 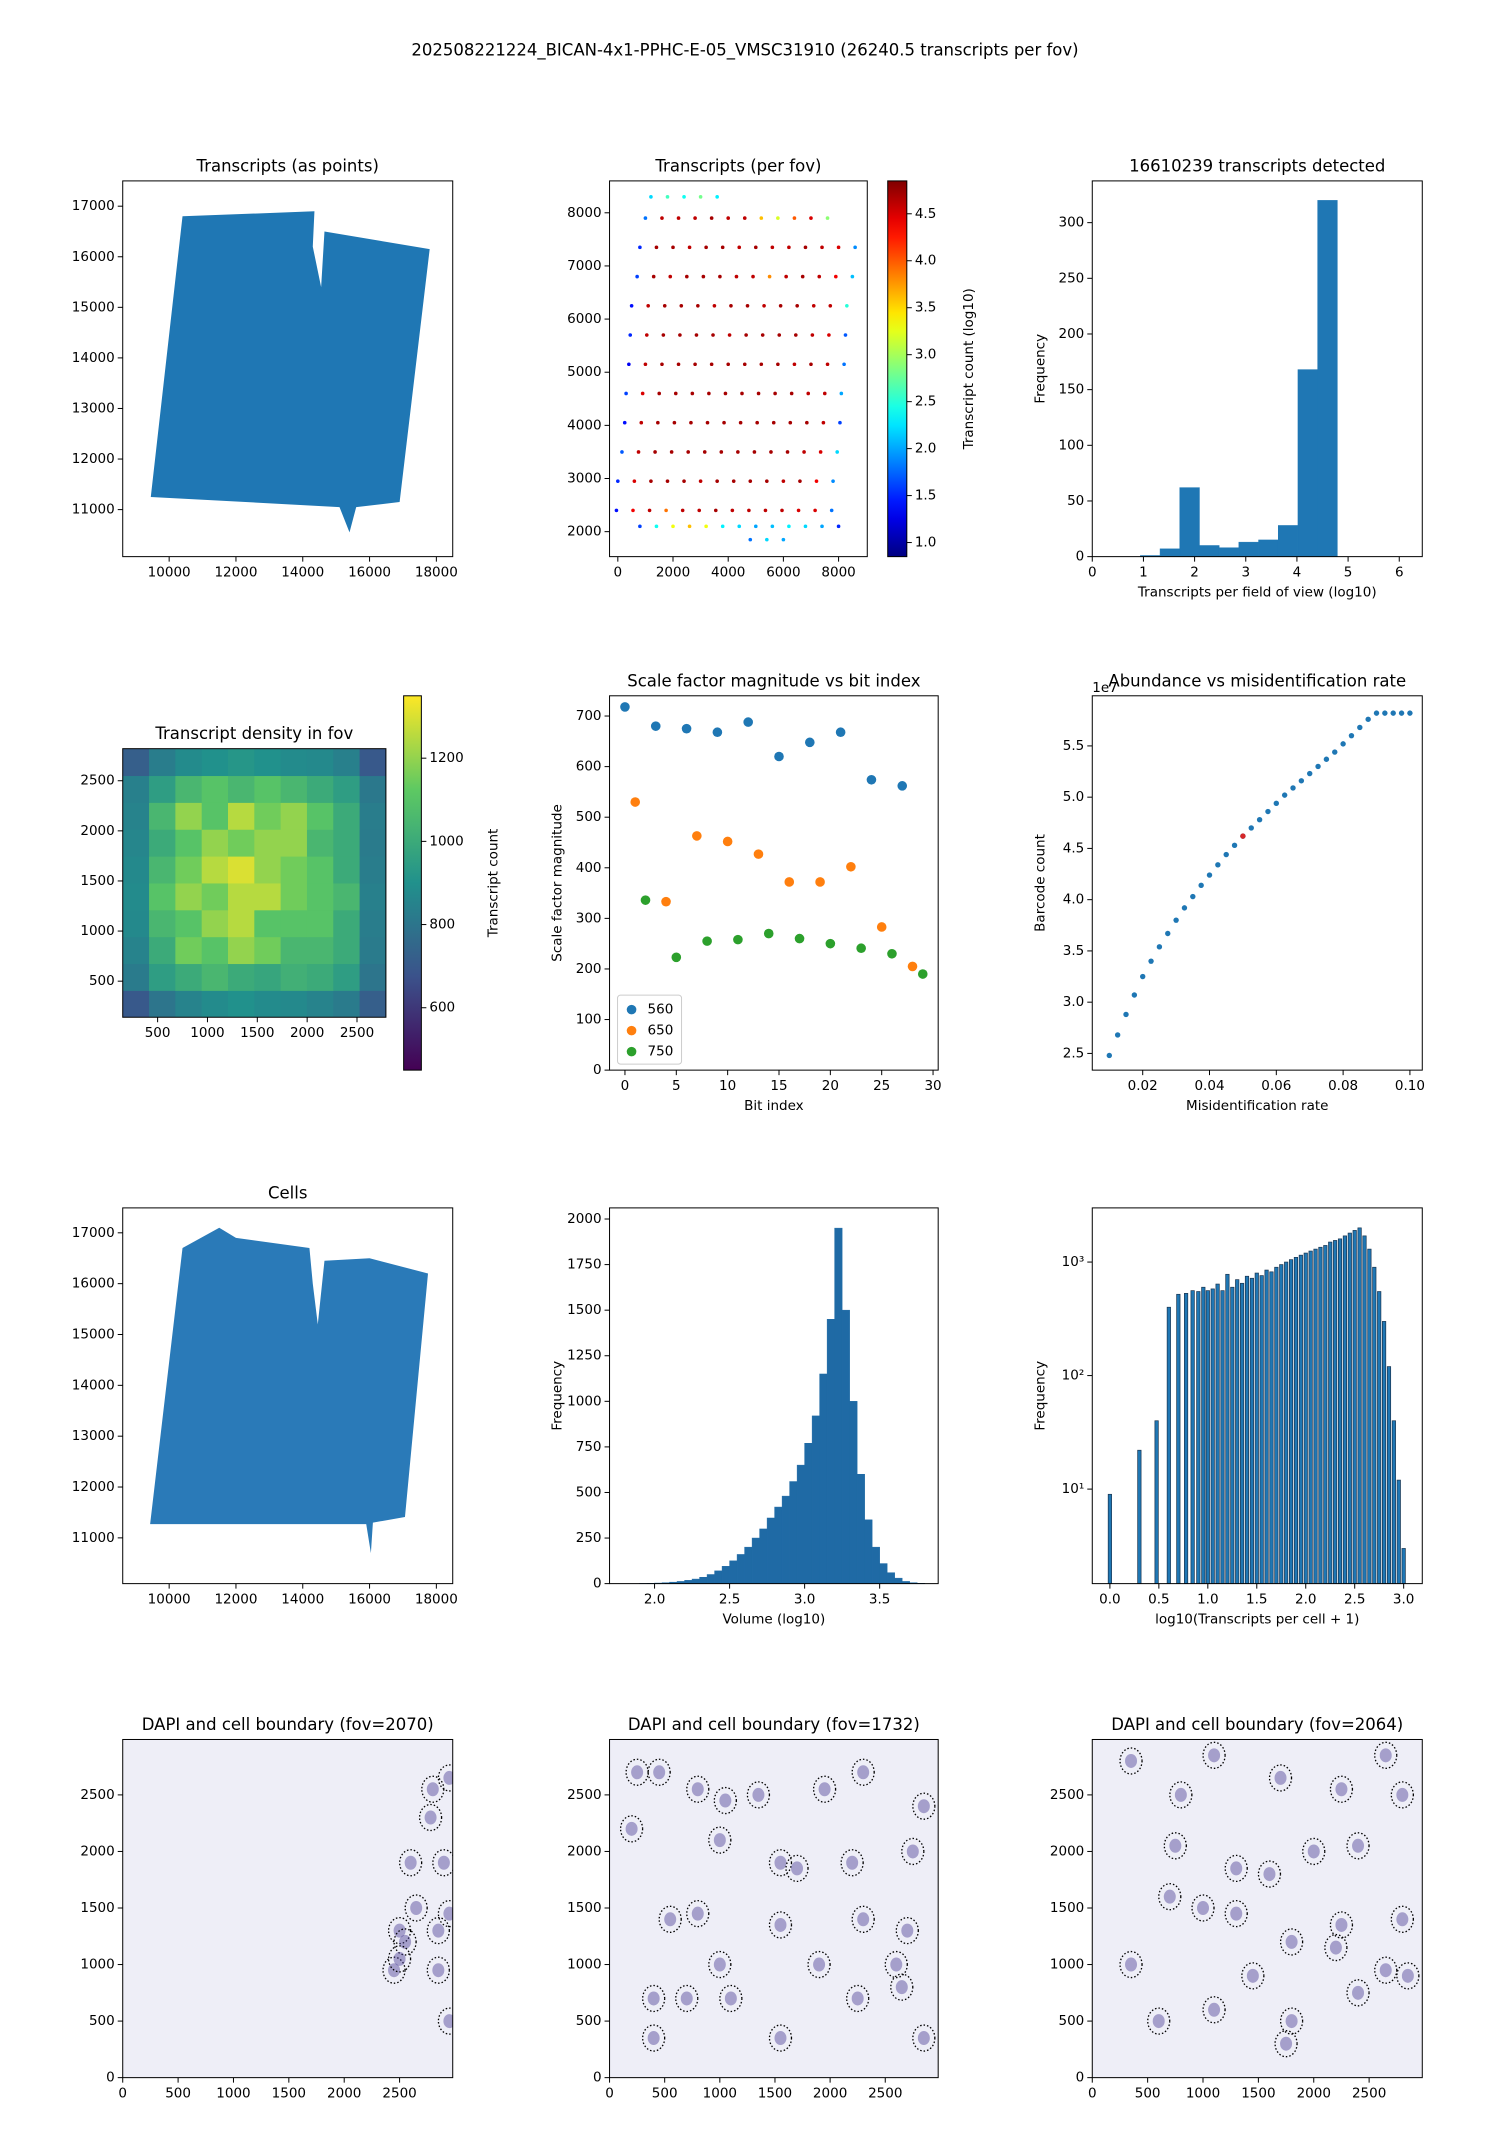 What do you see at coordinates (289, 2094) in the screenshot?
I see `x-tick-label: 1500` at bounding box center [289, 2094].